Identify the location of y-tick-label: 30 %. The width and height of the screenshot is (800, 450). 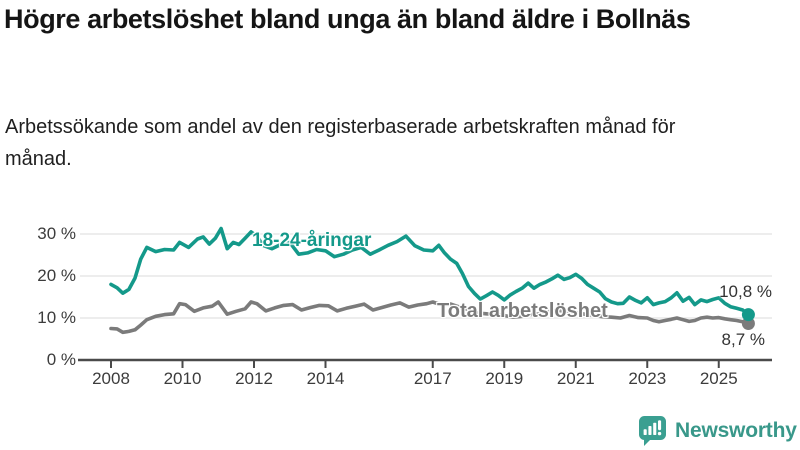
(56, 233).